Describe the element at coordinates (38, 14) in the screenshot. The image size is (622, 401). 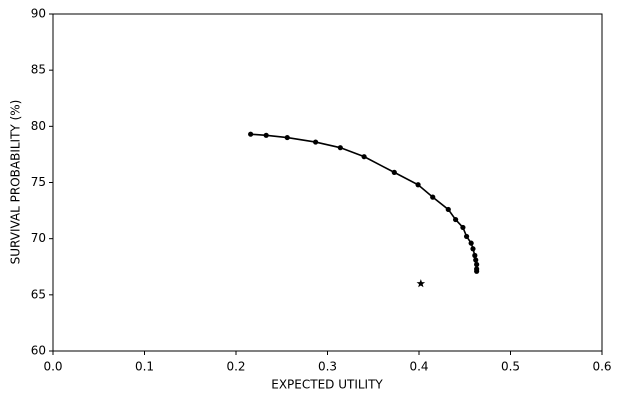
I see `y-tick-label: 90` at that location.